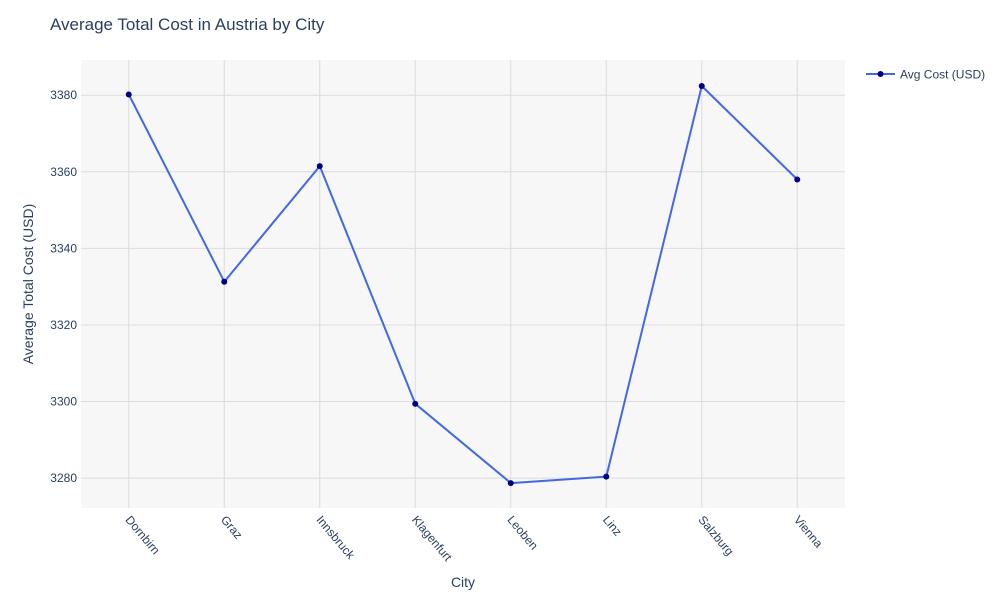 Image resolution: width=1000 pixels, height=600 pixels. I want to click on x-tick-label: Linz, so click(612, 526).